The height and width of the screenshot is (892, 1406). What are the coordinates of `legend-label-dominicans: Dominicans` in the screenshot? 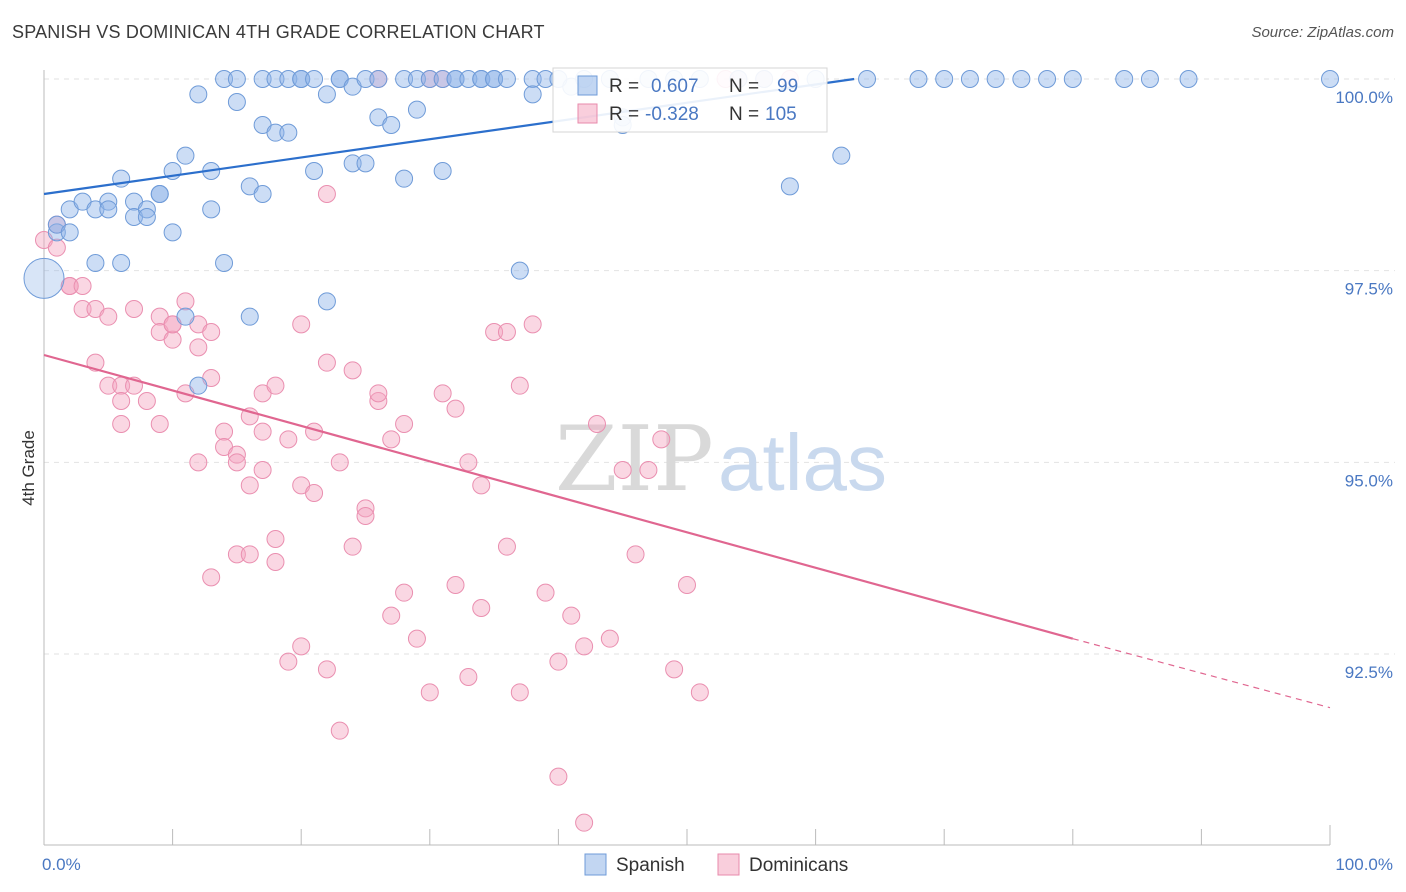 It's located at (798, 865).